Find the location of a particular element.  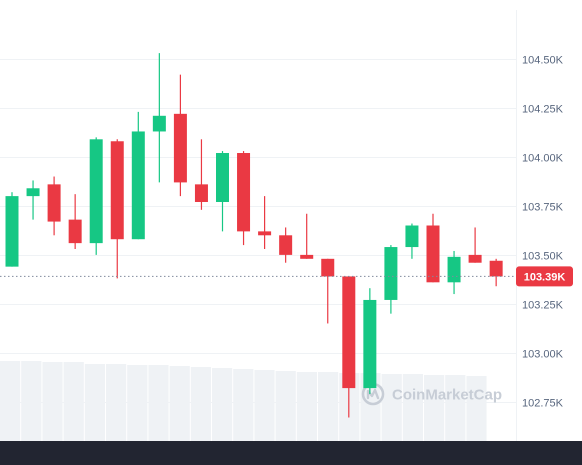

current-price-tag: 103.39K is located at coordinates (544, 276).